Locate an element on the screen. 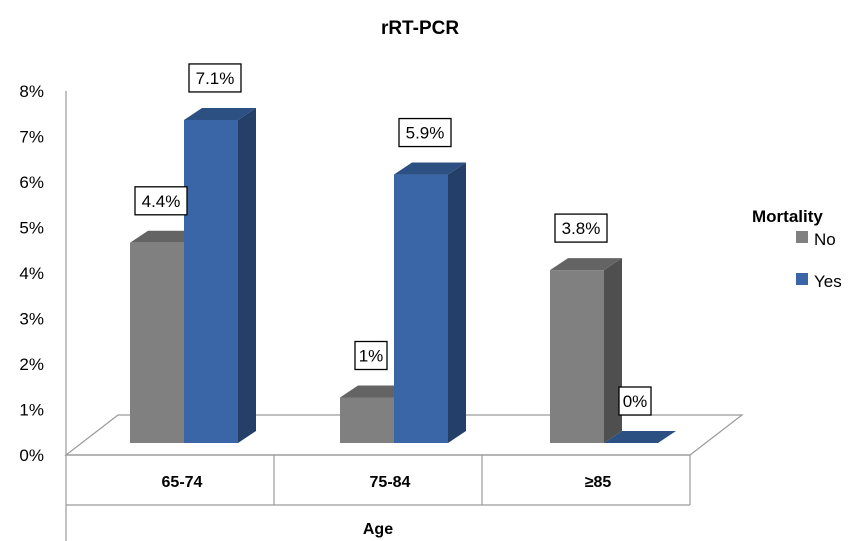 The width and height of the screenshot is (861, 541). category-label: ≥85 is located at coordinates (598, 482).